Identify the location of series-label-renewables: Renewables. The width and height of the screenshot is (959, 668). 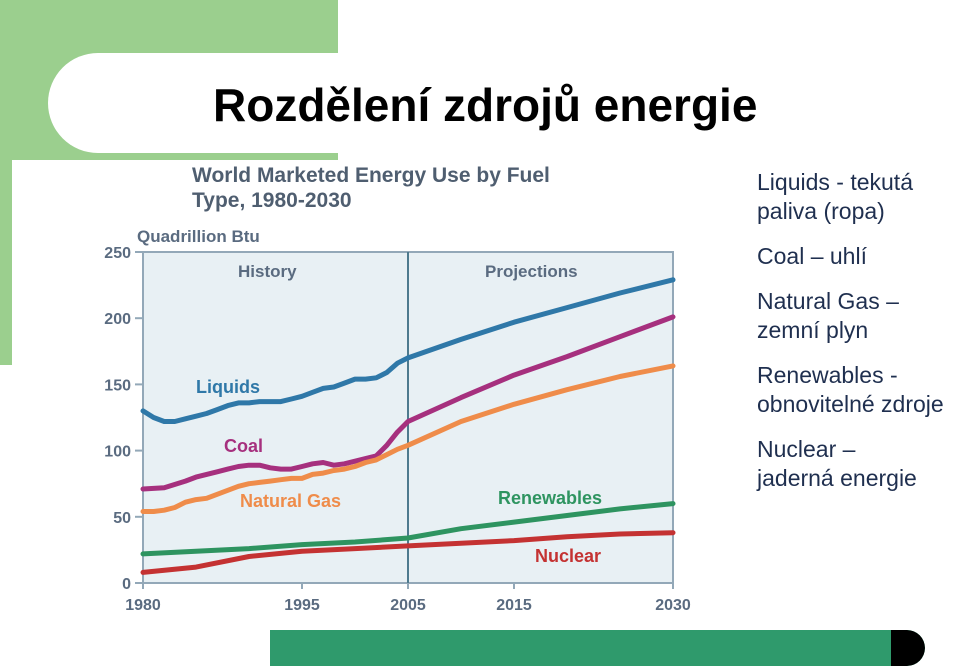
(550, 498).